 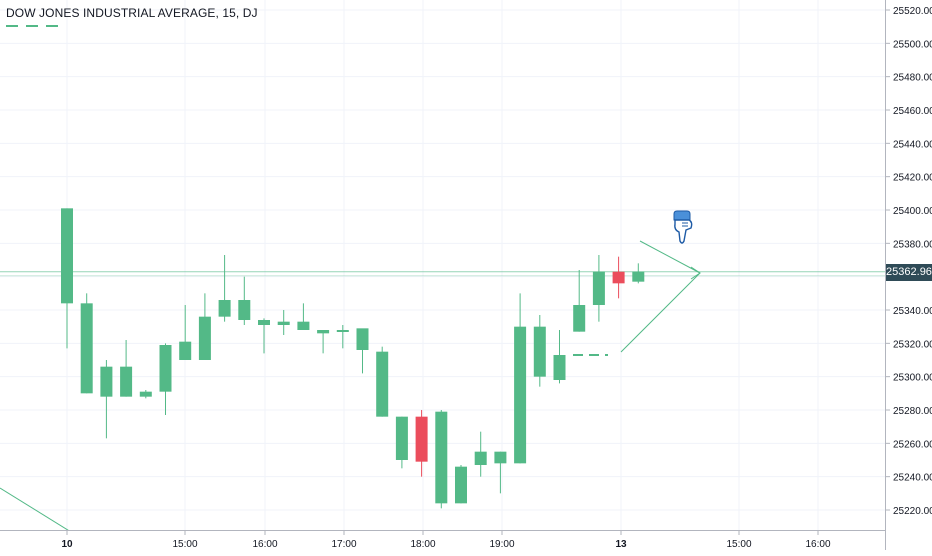 I want to click on current-price-label: 25362.96, so click(x=909, y=272).